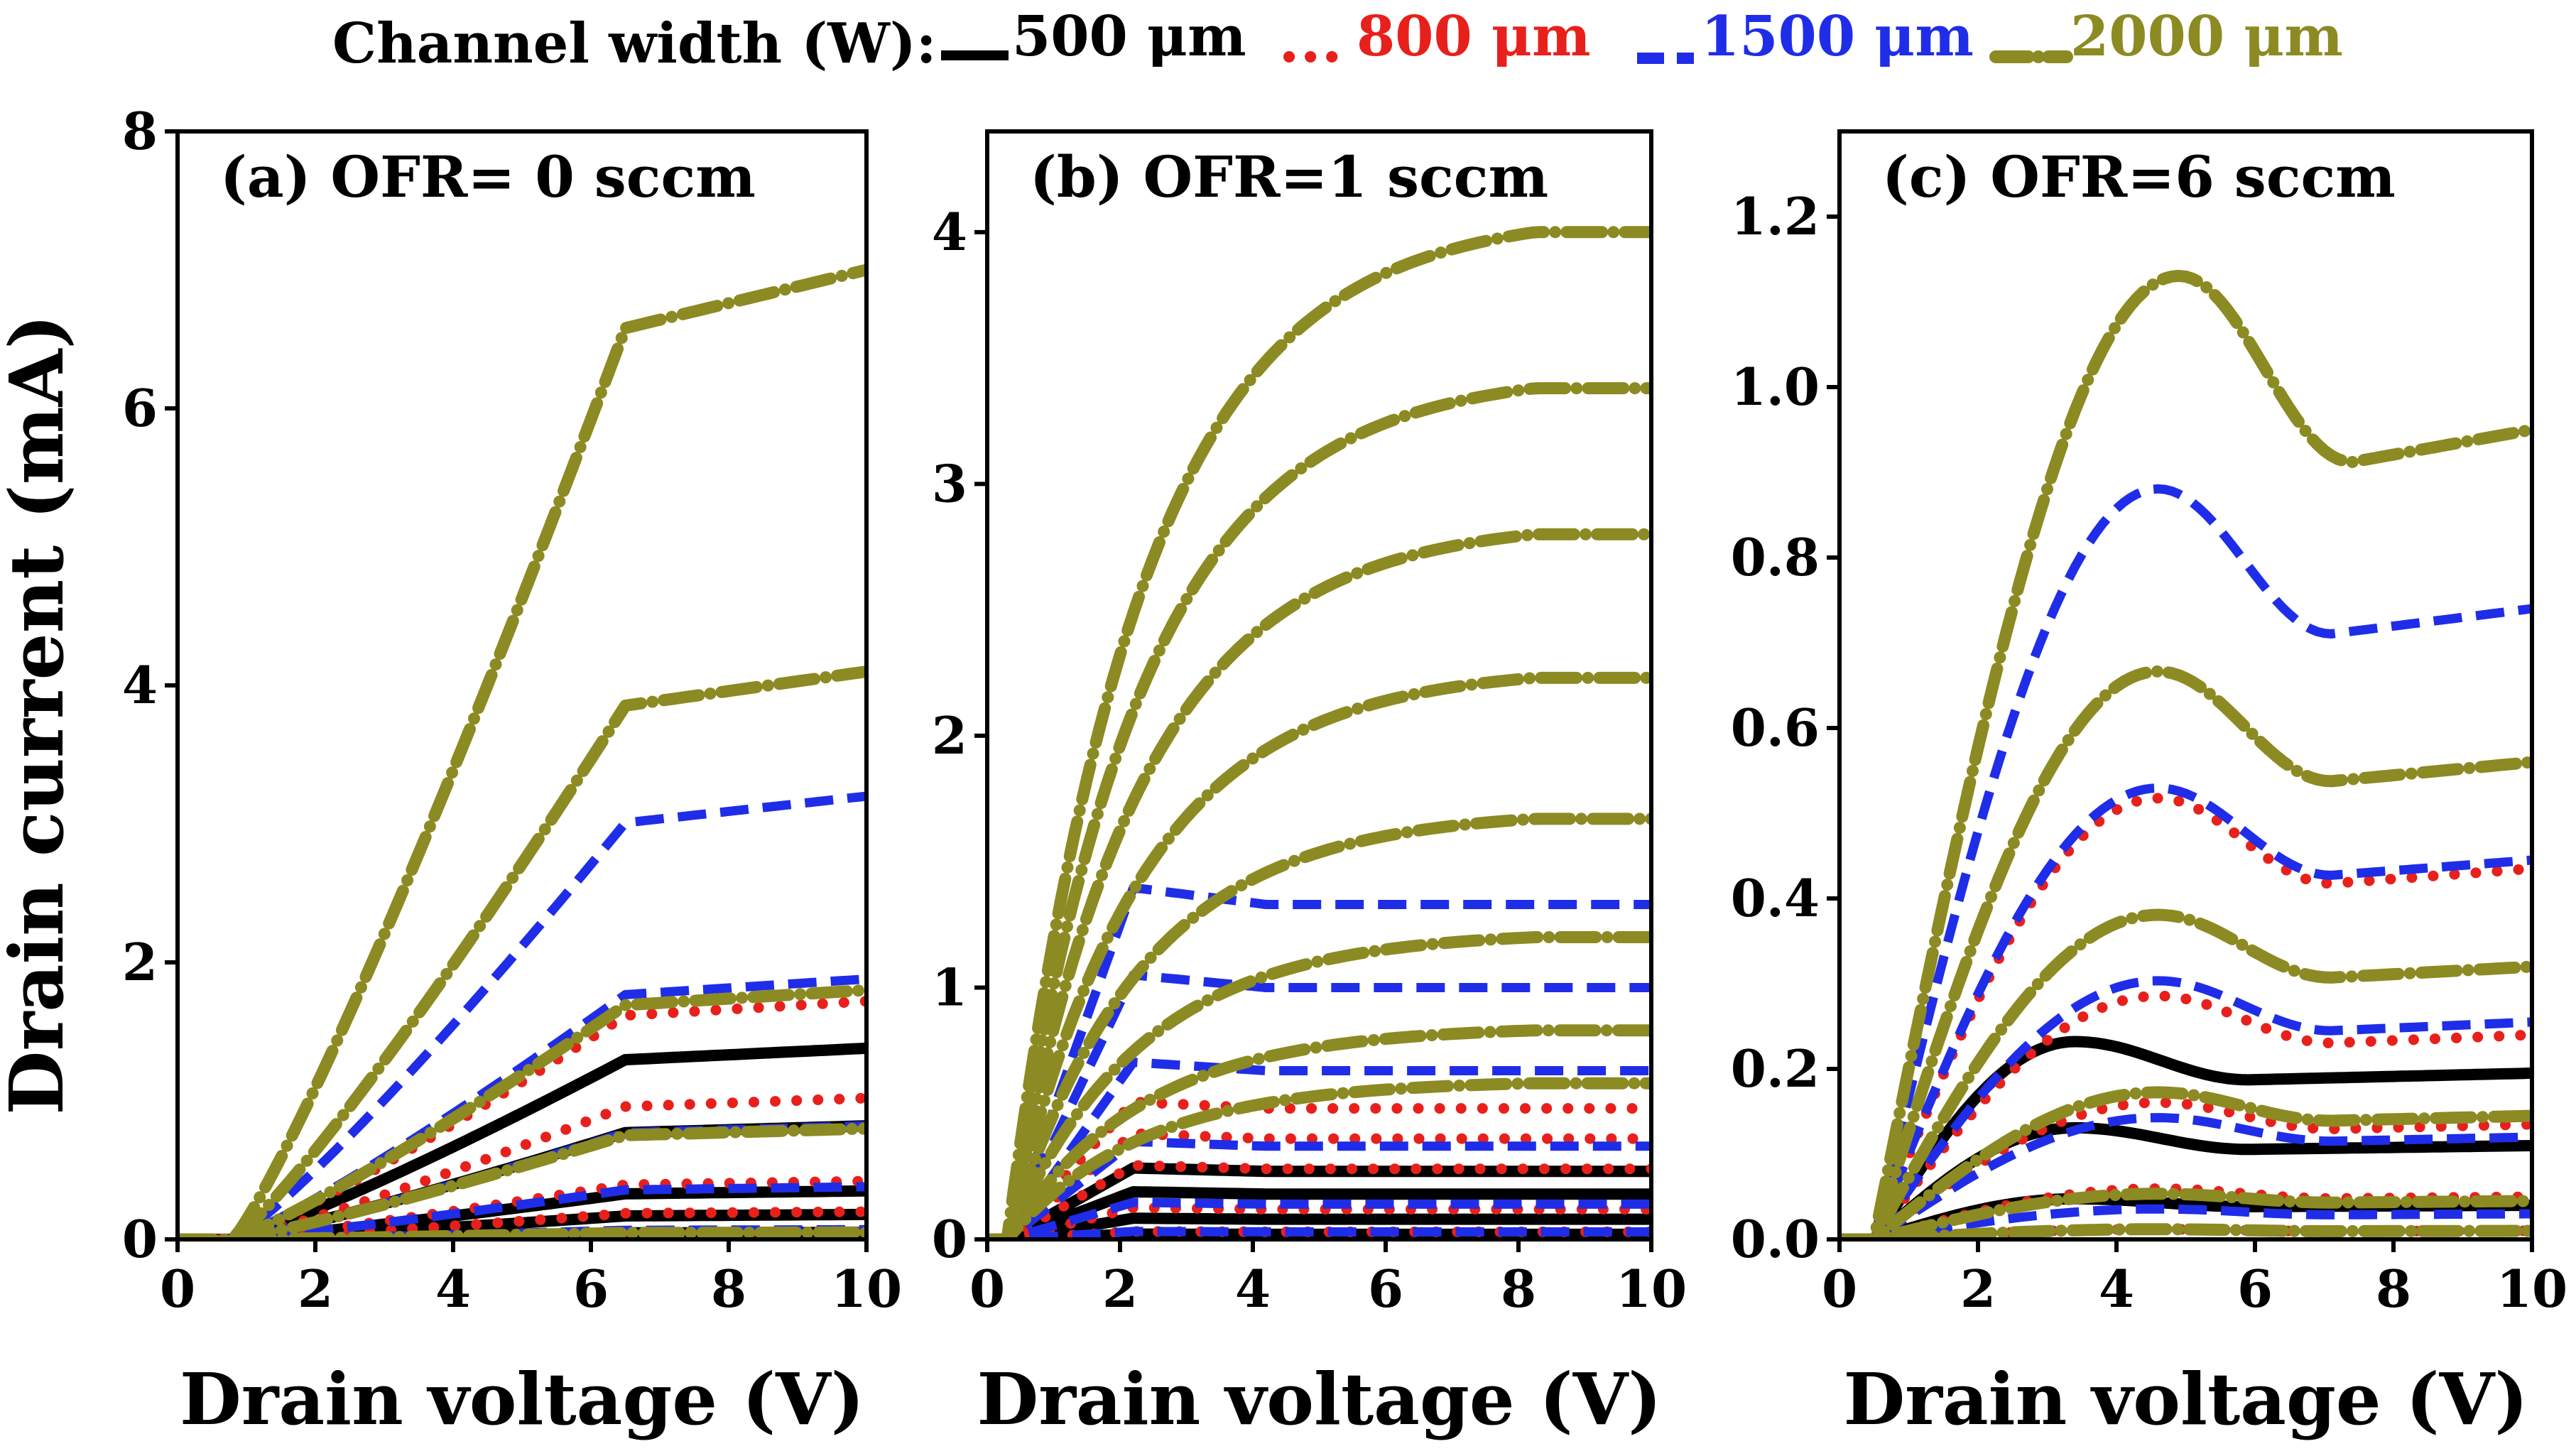 This screenshot has width=2576, height=1456. I want to click on y-tick-label: 6, so click(140, 408).